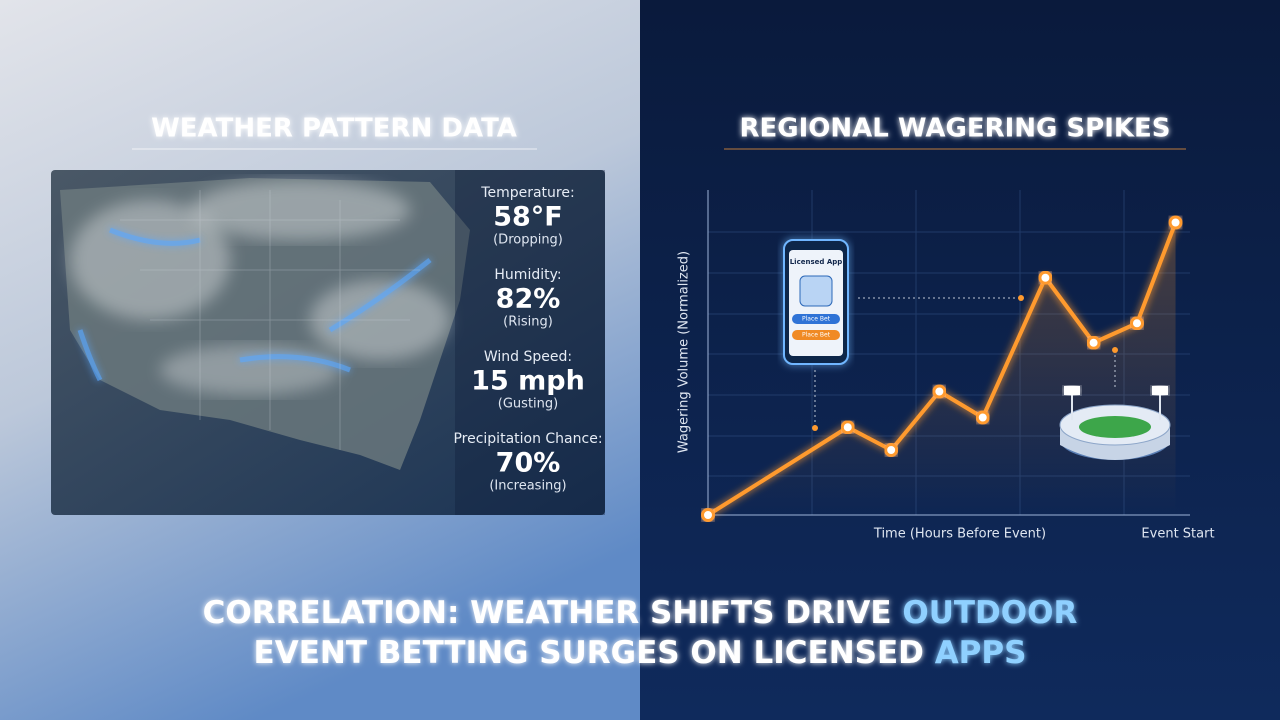 The height and width of the screenshot is (720, 1280). What do you see at coordinates (528, 404) in the screenshot?
I see `stat-note: (Gusting)` at bounding box center [528, 404].